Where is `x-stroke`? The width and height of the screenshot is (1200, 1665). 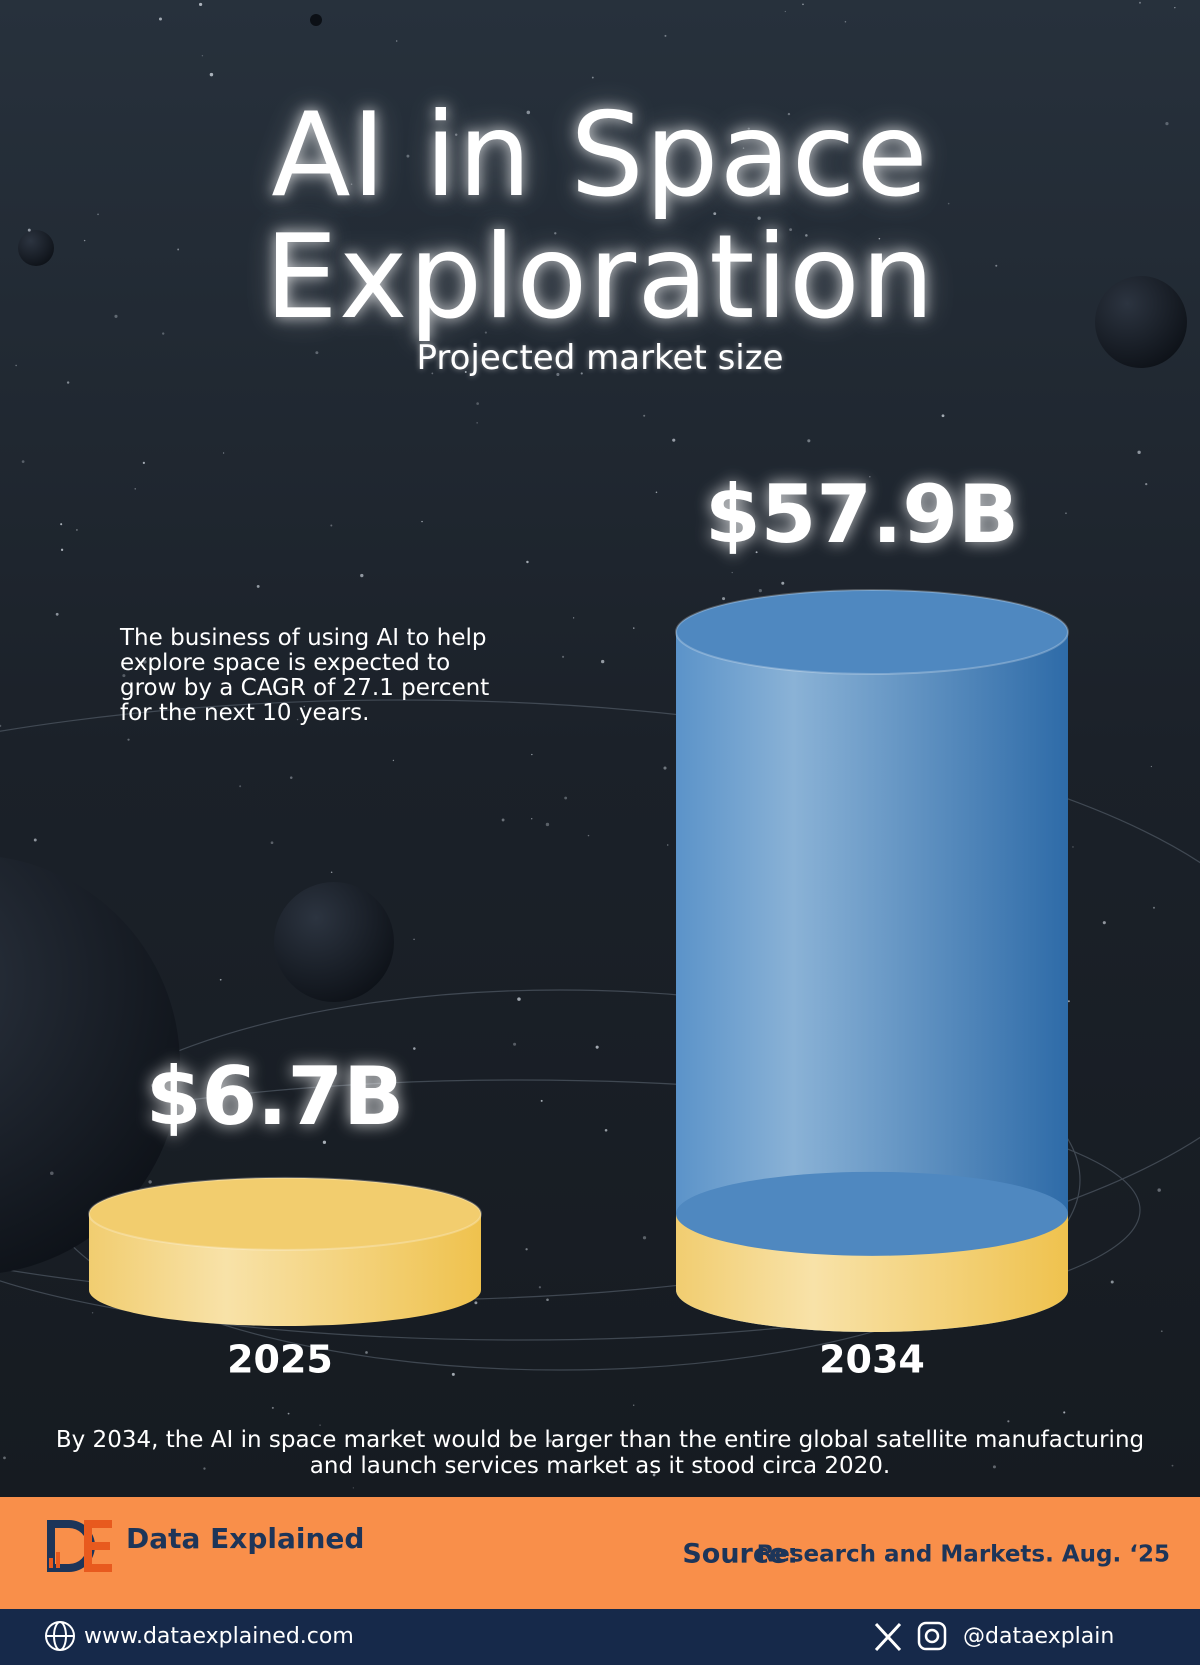 x-stroke is located at coordinates (888, 1637).